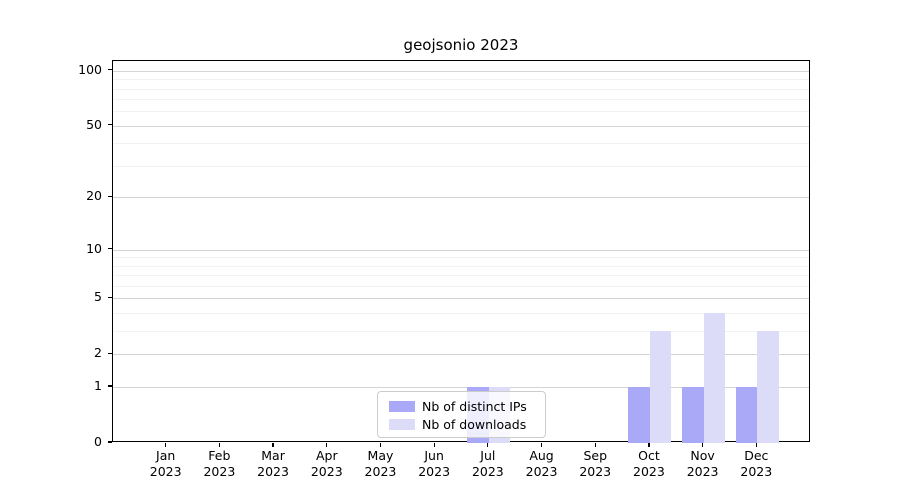 This screenshot has width=900, height=500. Describe the element at coordinates (90, 69) in the screenshot. I see `y-tick-label: 100` at that location.